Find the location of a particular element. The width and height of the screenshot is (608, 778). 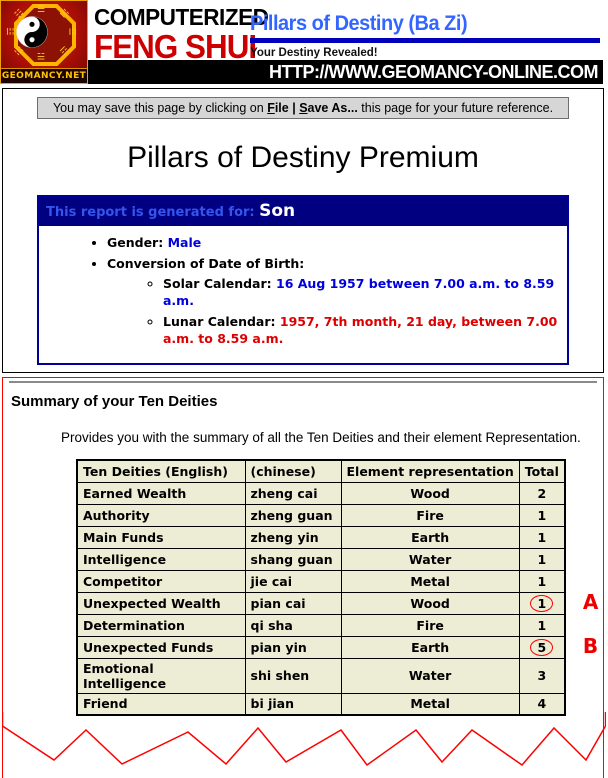

table-row: Authority zheng guan Fire 1 is located at coordinates (321, 515).